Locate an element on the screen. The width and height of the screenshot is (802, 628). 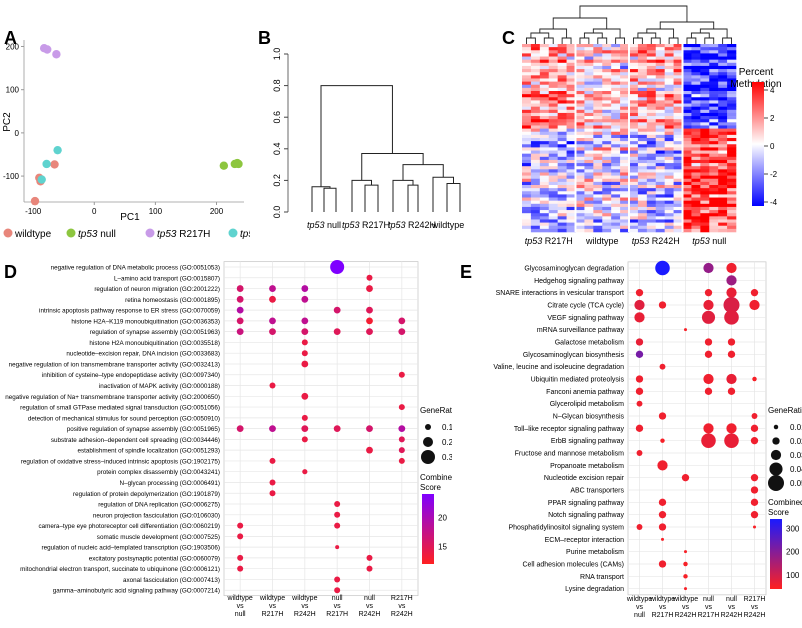
dotplot-term-label: VEGF signaling pathway is located at coordinates (585, 318).